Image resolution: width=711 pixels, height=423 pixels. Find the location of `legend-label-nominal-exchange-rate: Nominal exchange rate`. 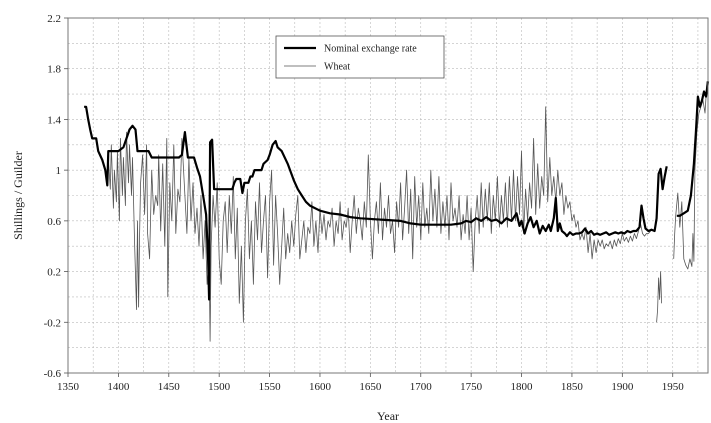

legend-label-nominal-exchange-rate: Nominal exchange rate is located at coordinates (370, 49).